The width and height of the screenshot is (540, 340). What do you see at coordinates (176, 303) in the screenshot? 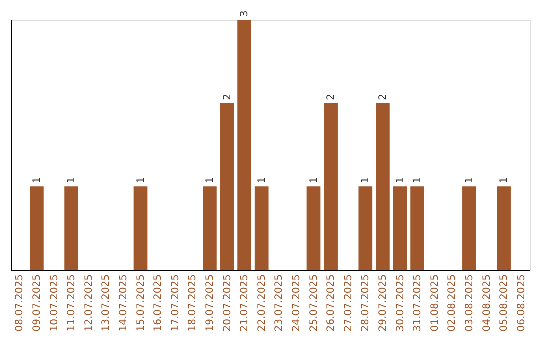
I see `x-tick-label: 17.07.2025` at bounding box center [176, 303].